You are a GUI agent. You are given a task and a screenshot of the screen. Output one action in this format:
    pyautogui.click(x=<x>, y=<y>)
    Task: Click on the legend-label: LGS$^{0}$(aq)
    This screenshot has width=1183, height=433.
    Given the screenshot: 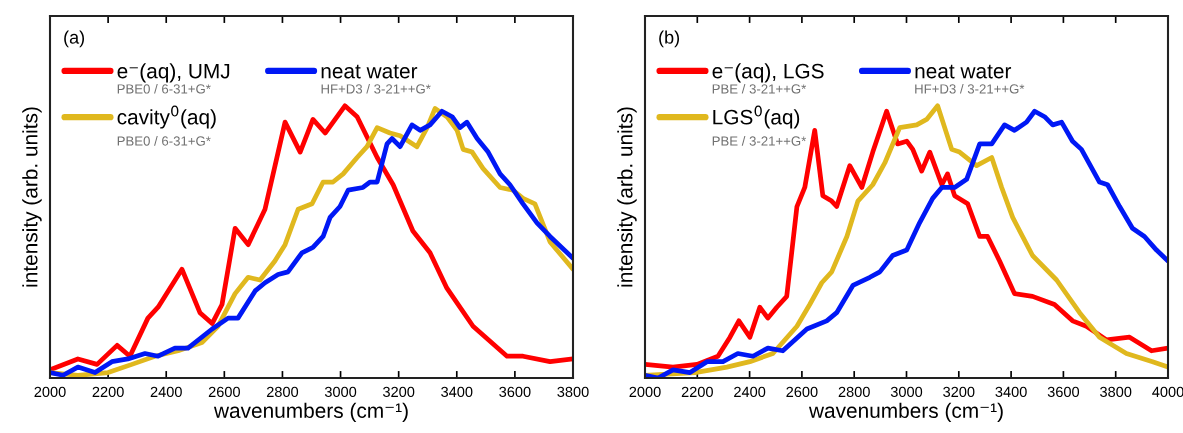 What is the action you would take?
    pyautogui.click(x=756, y=117)
    